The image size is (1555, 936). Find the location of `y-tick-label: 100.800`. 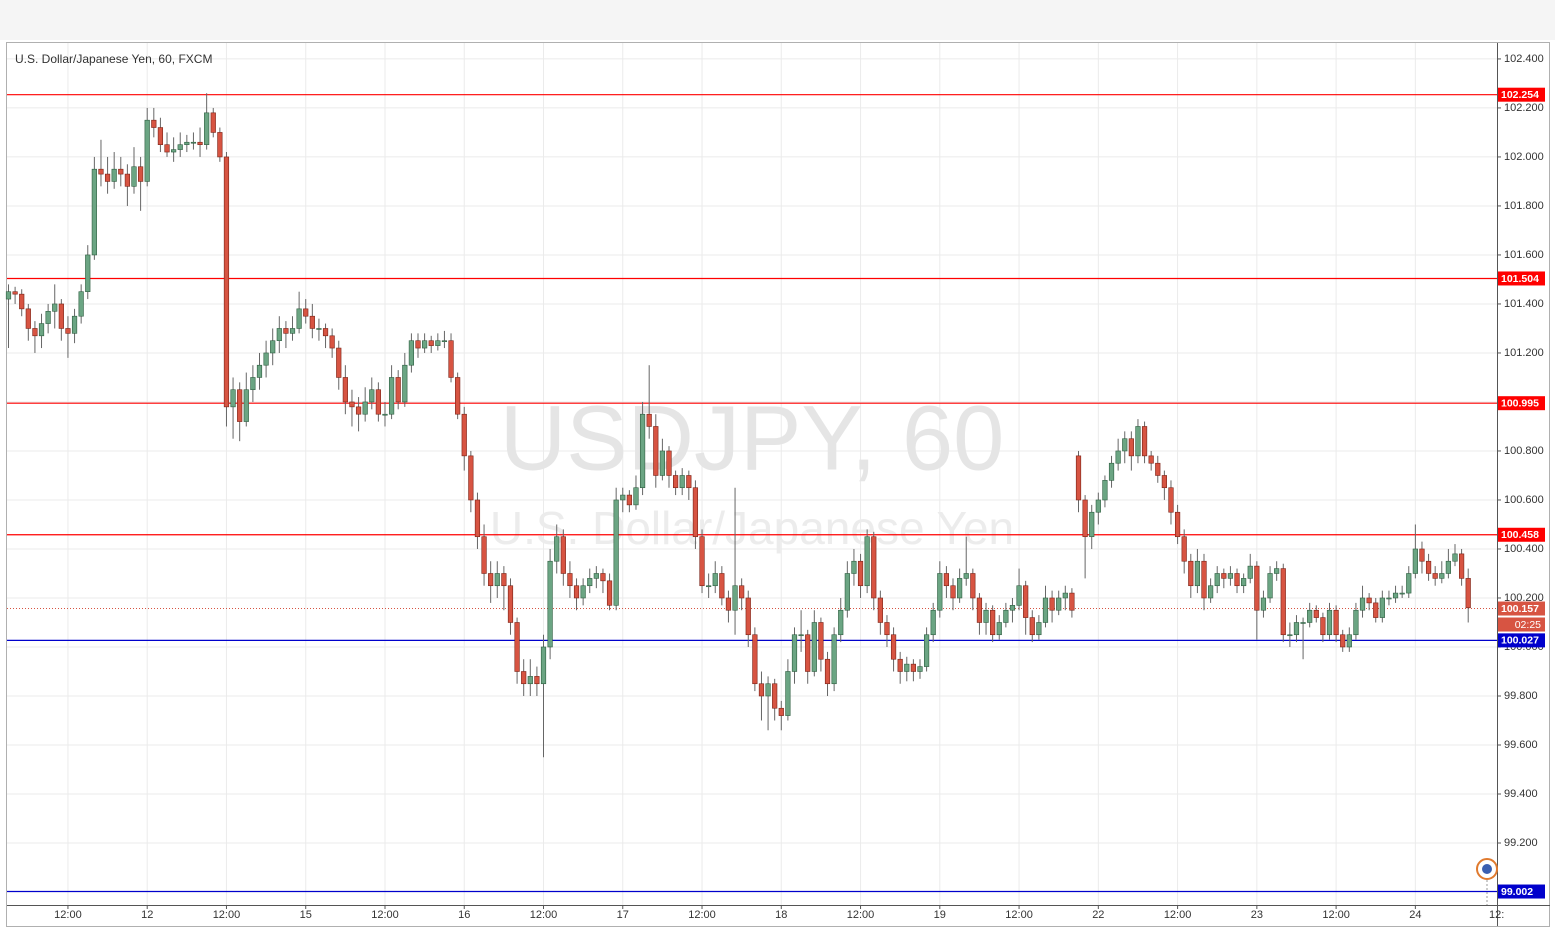

y-tick-label: 100.800 is located at coordinates (1524, 451).